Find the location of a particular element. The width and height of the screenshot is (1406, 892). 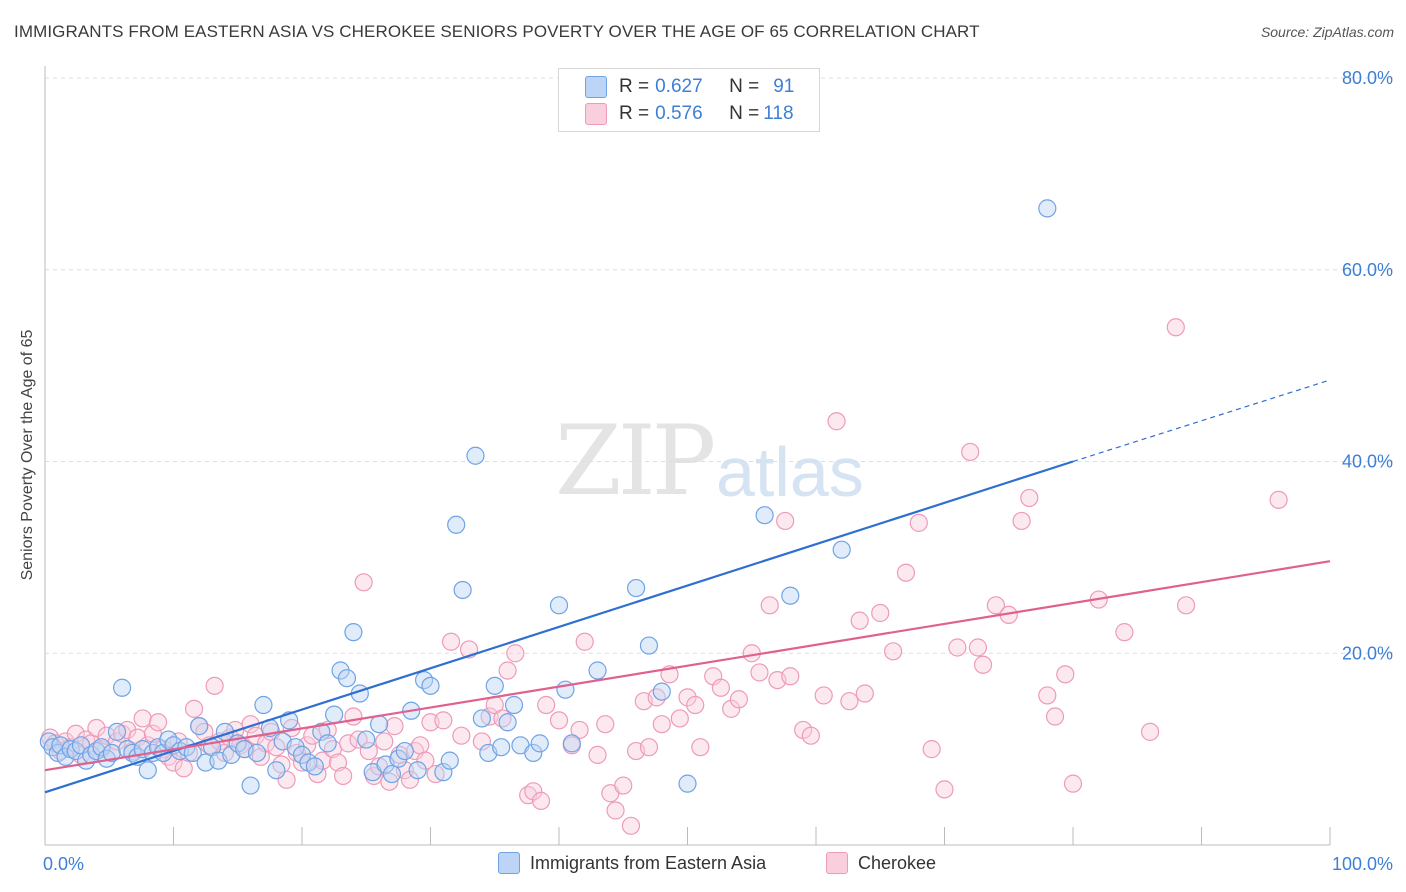

legend-r-label: R = is located at coordinates (634, 86).